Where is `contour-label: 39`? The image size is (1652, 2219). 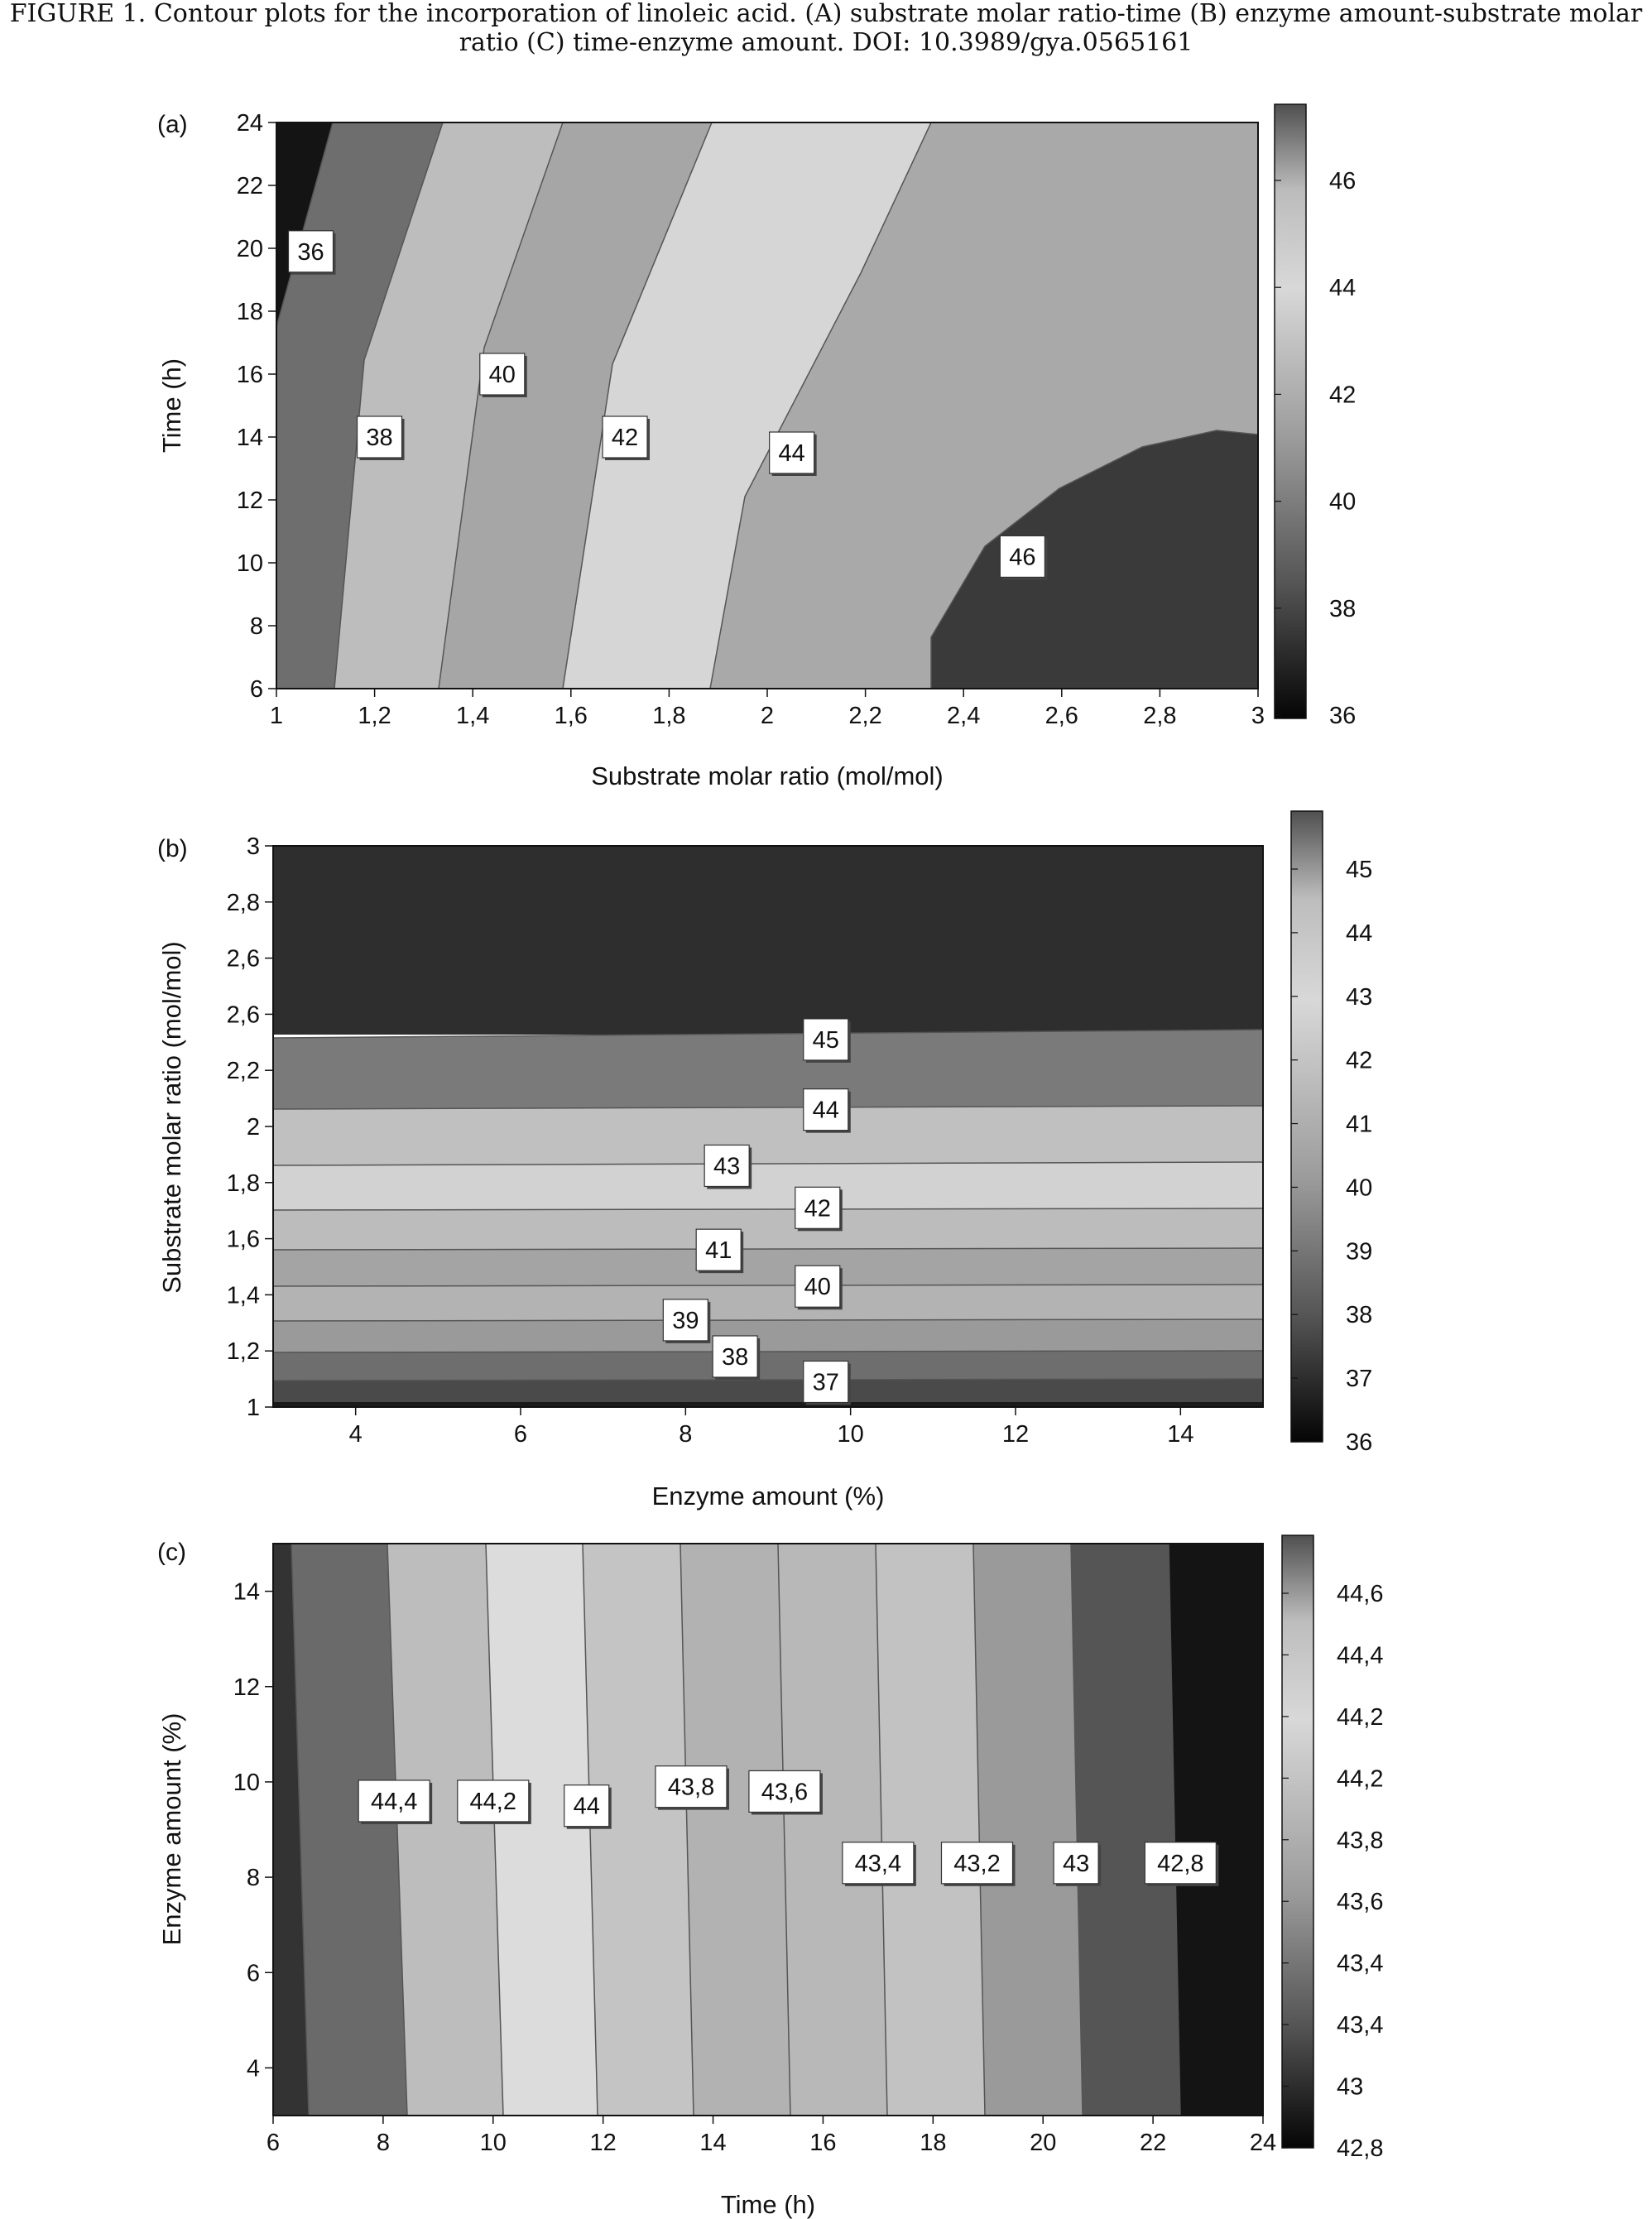 contour-label: 39 is located at coordinates (686, 1321).